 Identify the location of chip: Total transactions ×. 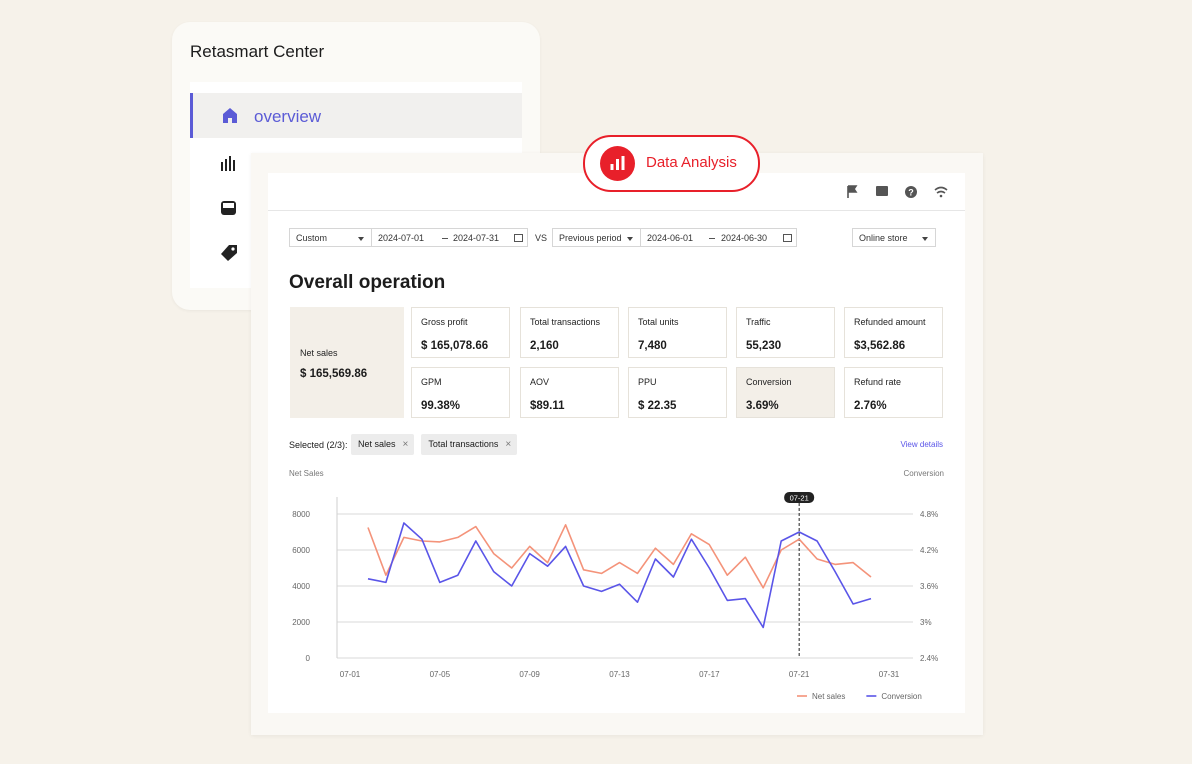
(469, 444).